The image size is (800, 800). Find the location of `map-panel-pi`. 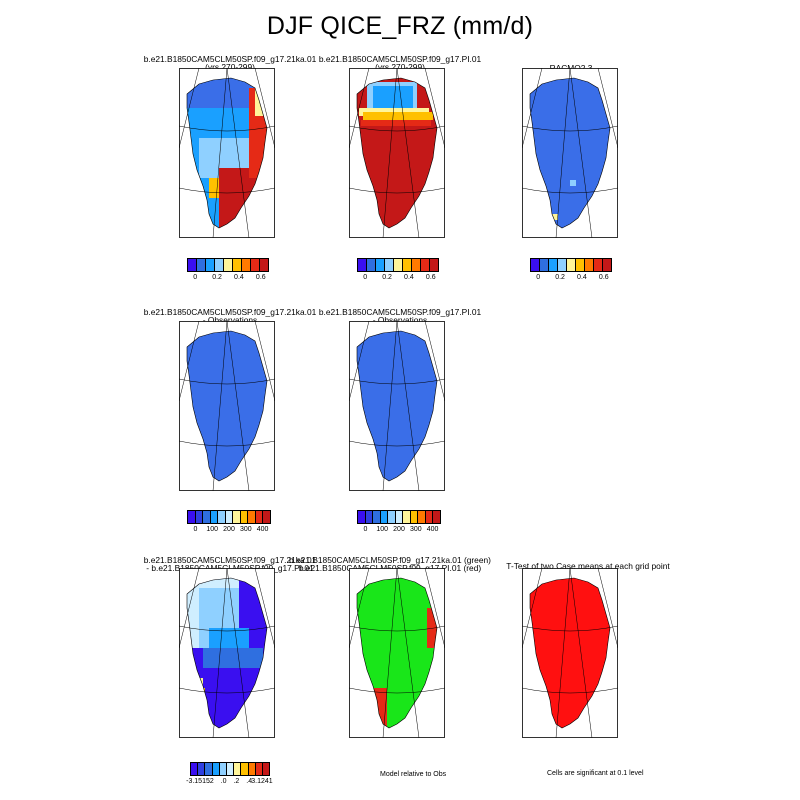

map-panel-pi is located at coordinates (397, 153).